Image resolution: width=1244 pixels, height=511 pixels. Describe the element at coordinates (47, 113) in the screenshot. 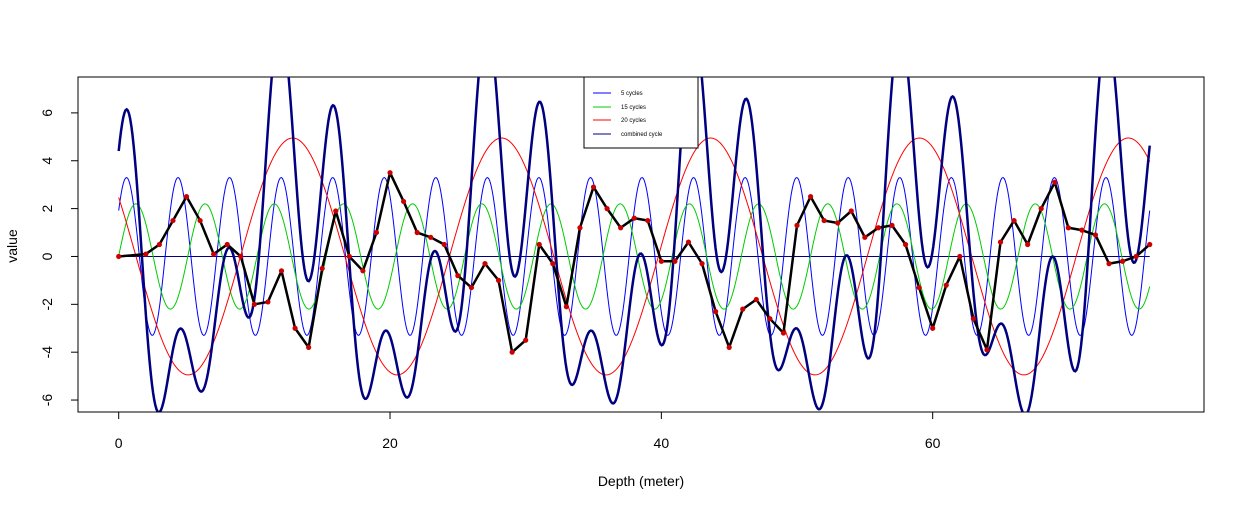

I see `y-tick-label: 6` at that location.